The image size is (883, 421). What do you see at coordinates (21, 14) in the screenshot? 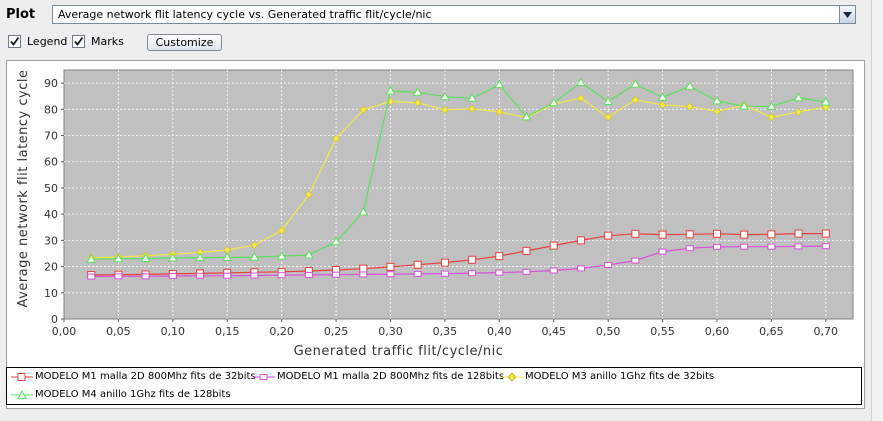
I see `plot-label: Plot` at bounding box center [21, 14].